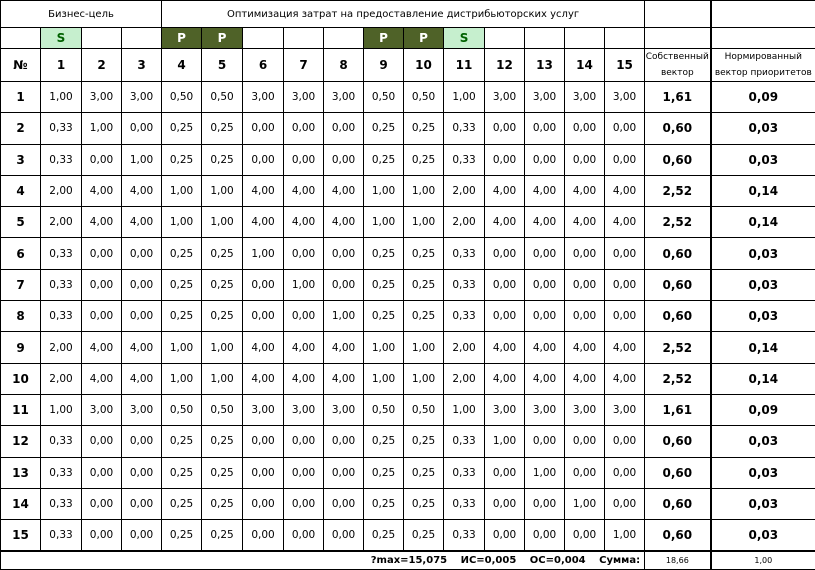 This screenshot has height=570, width=815. I want to click on eigen-sum: 18,66, so click(678, 560).